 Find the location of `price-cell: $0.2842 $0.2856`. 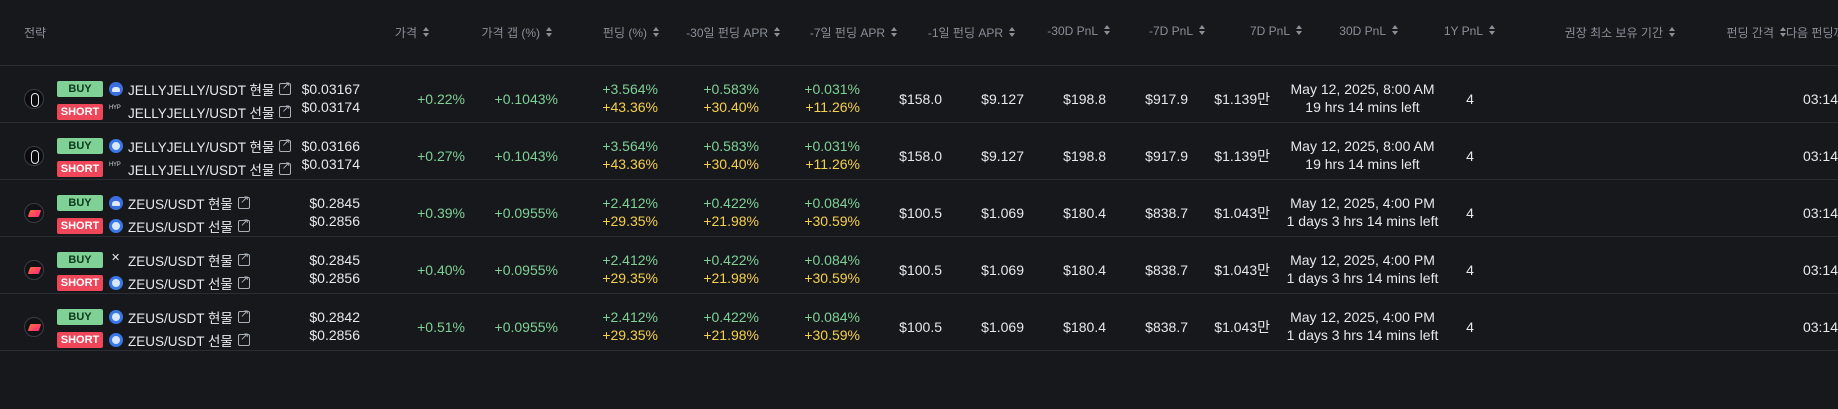

price-cell: $0.2842 $0.2856 is located at coordinates (310, 326).